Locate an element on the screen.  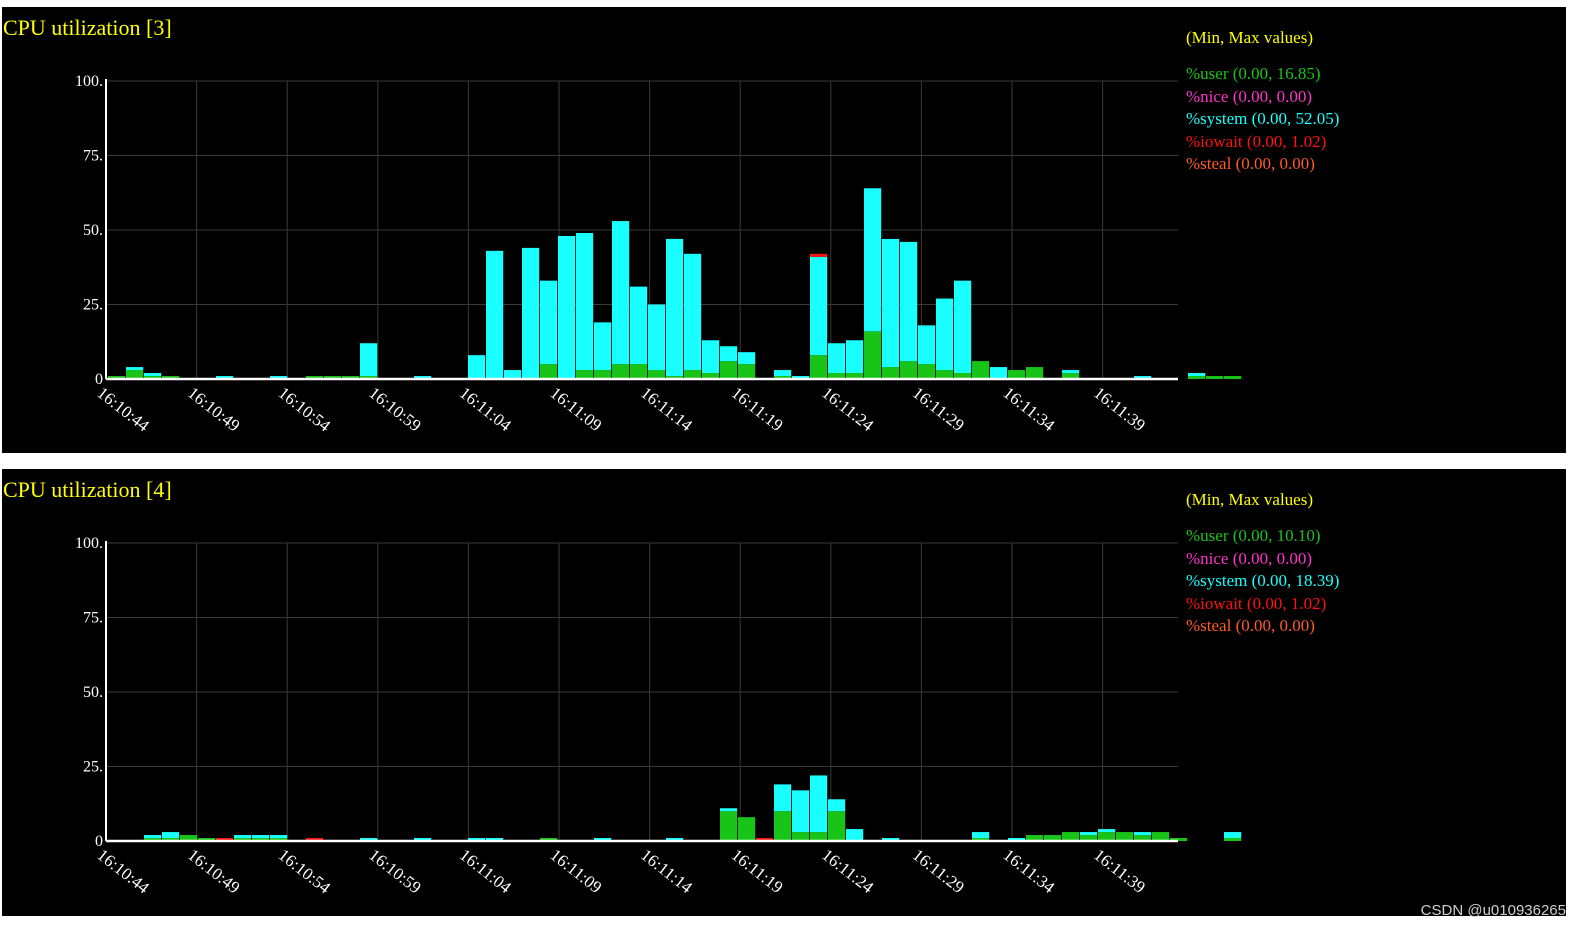
x-tick-label: 16:11:39 is located at coordinates (1119, 871).